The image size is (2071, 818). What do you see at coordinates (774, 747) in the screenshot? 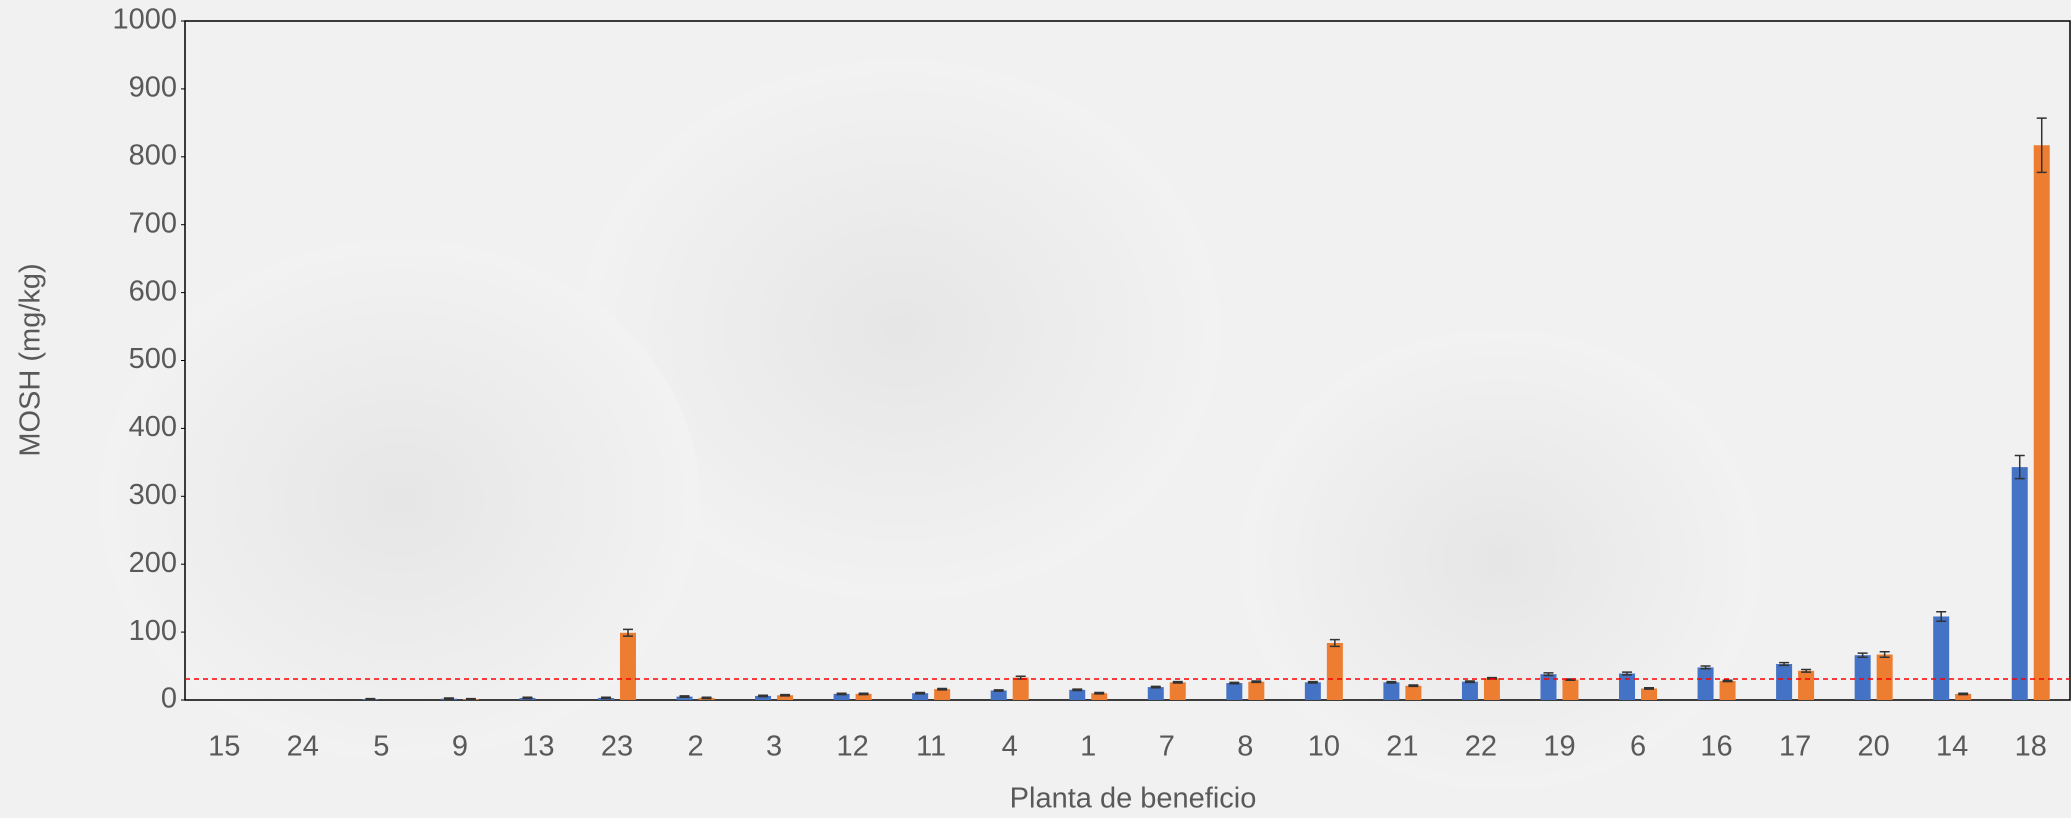
I see `x-tick-label: 3` at bounding box center [774, 747].